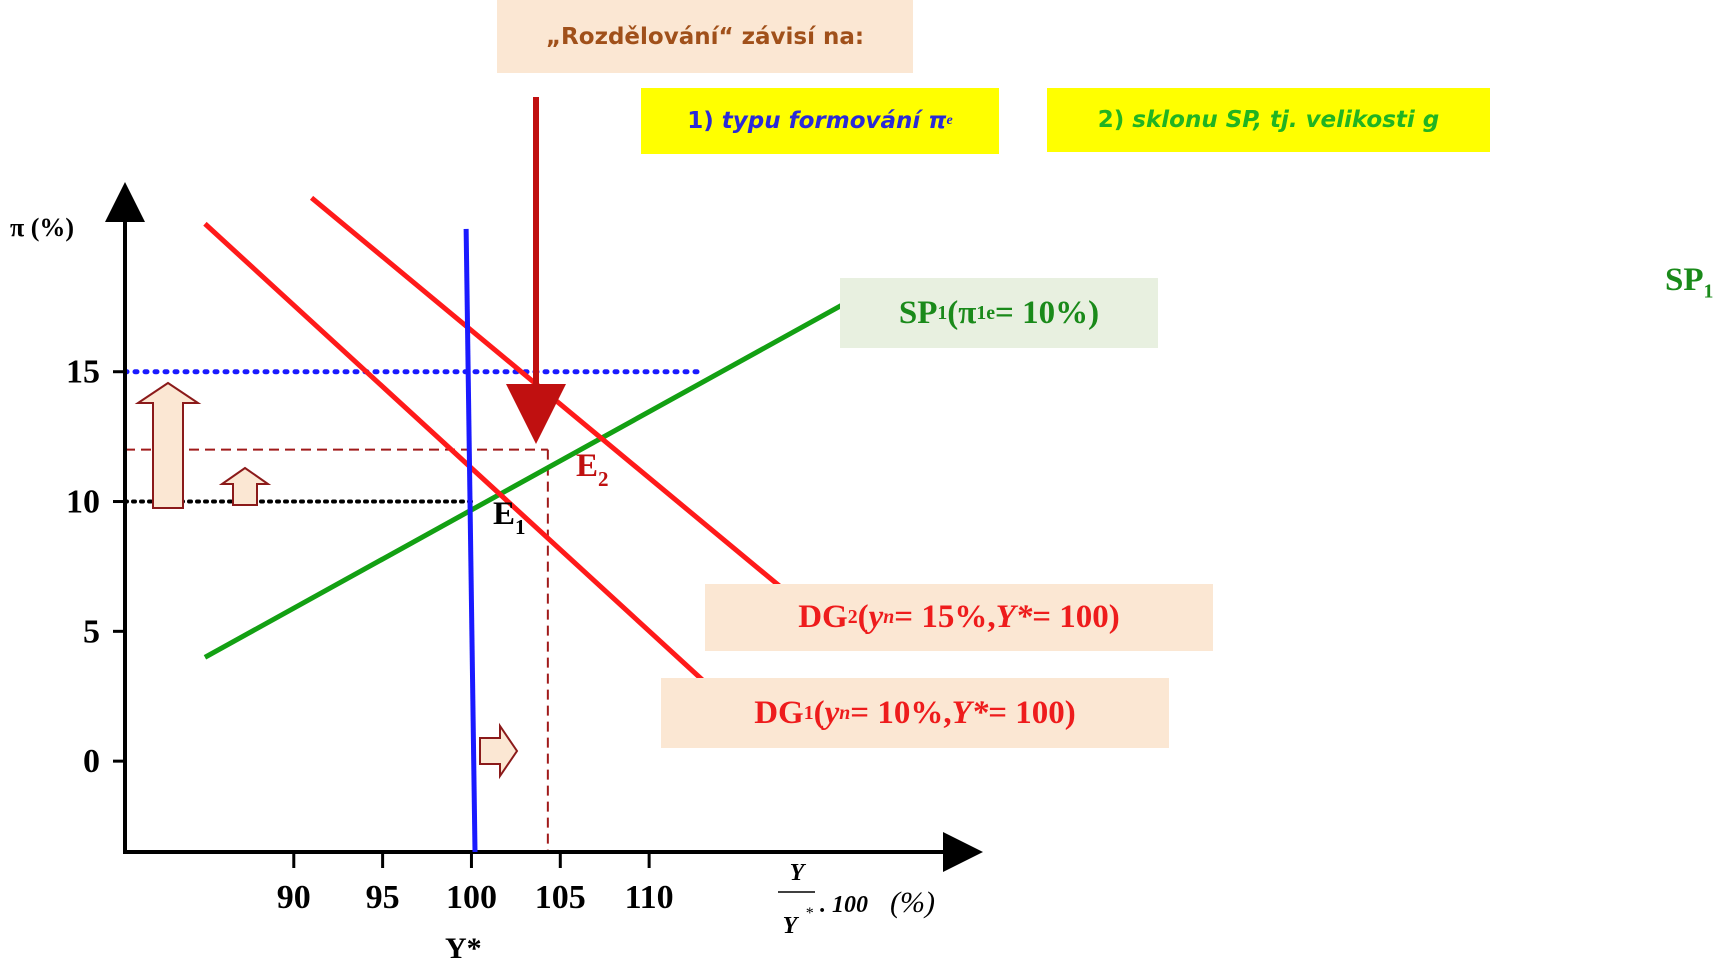 The image size is (1730, 965). What do you see at coordinates (509, 517) in the screenshot?
I see `point-label-e1: E1` at bounding box center [509, 517].